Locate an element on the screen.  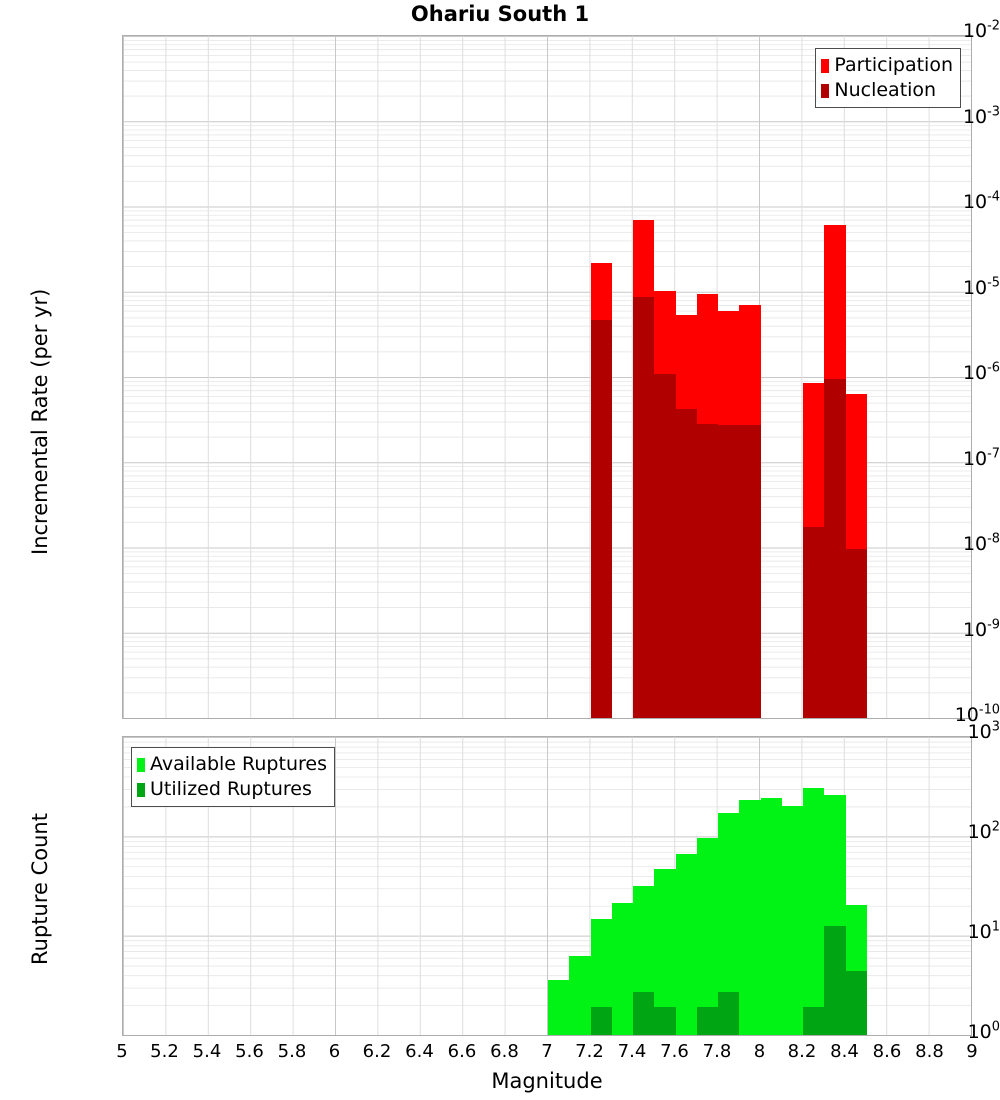
xtick-16: 8.2 is located at coordinates (802, 1051).